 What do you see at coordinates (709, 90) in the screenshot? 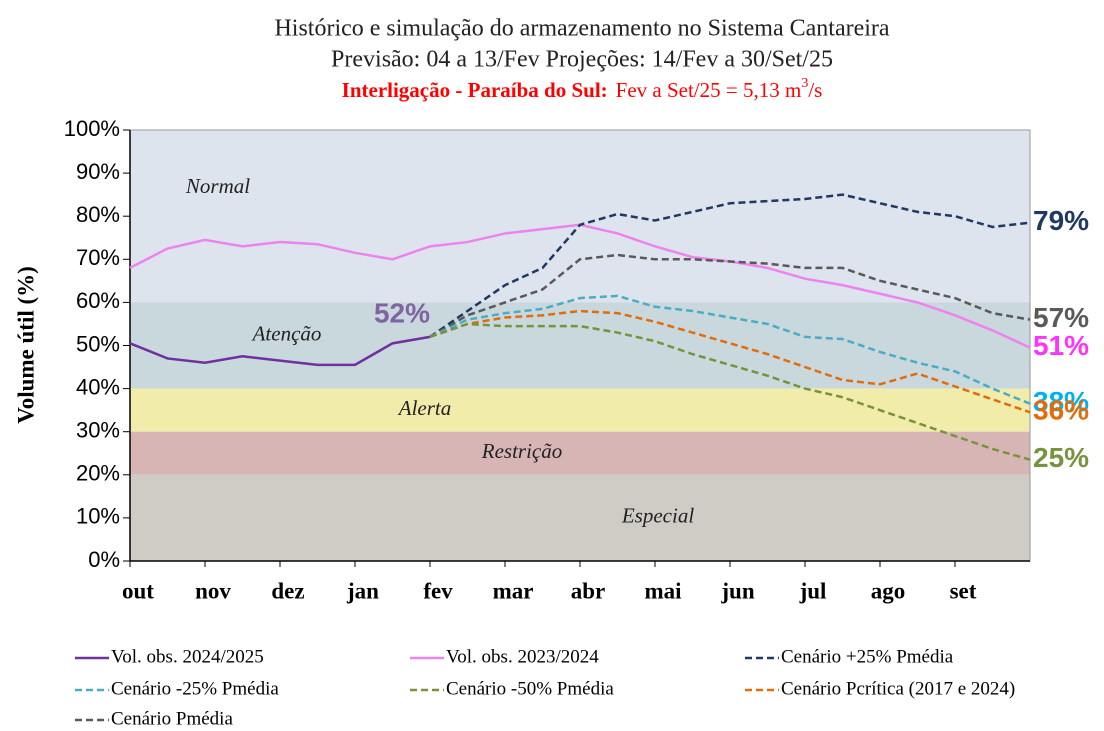
I see `note: Fev a Set/25 = 5,13 m` at bounding box center [709, 90].